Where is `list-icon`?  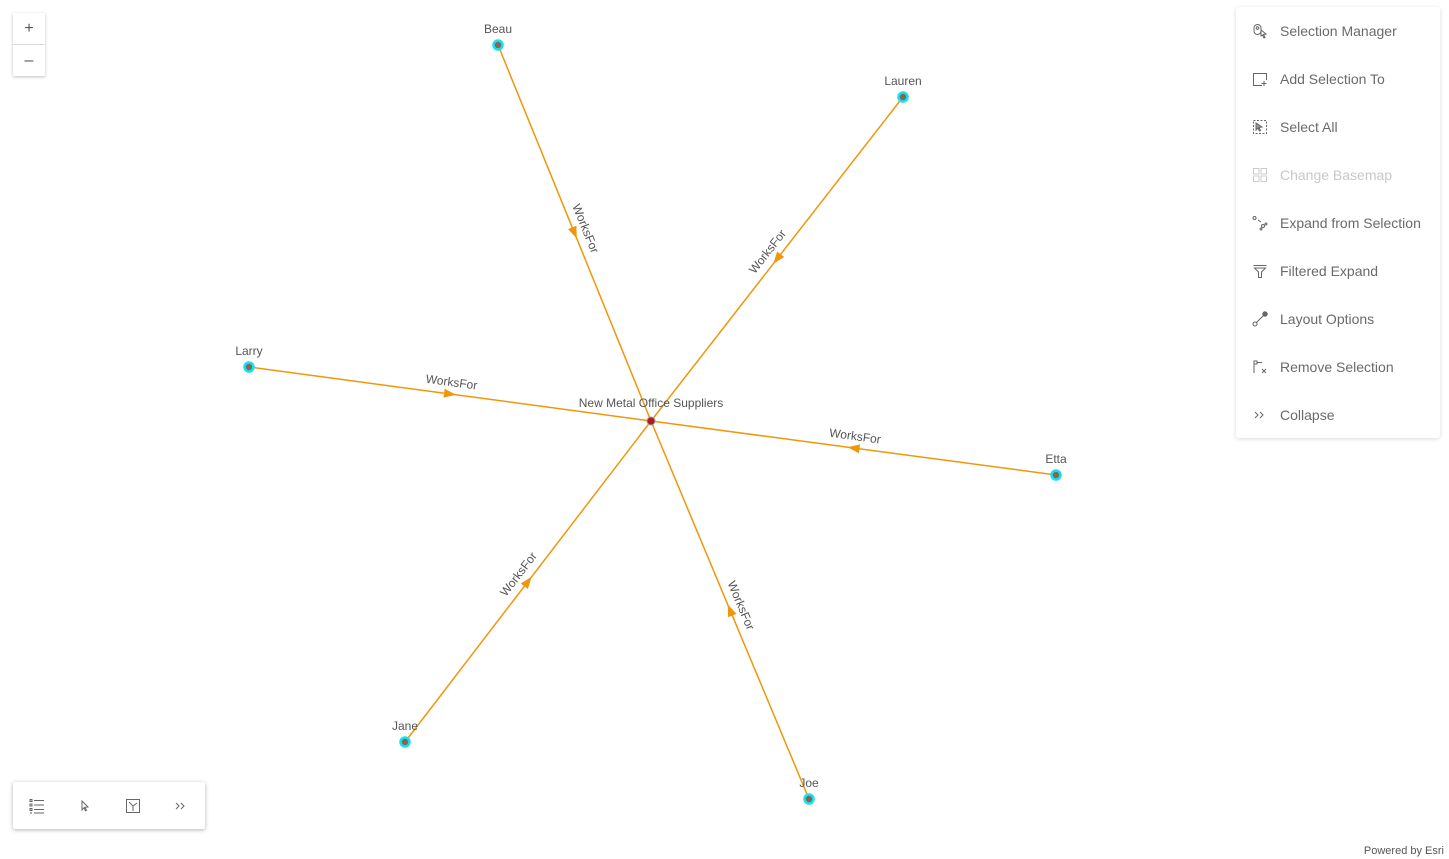
list-icon is located at coordinates (36, 805).